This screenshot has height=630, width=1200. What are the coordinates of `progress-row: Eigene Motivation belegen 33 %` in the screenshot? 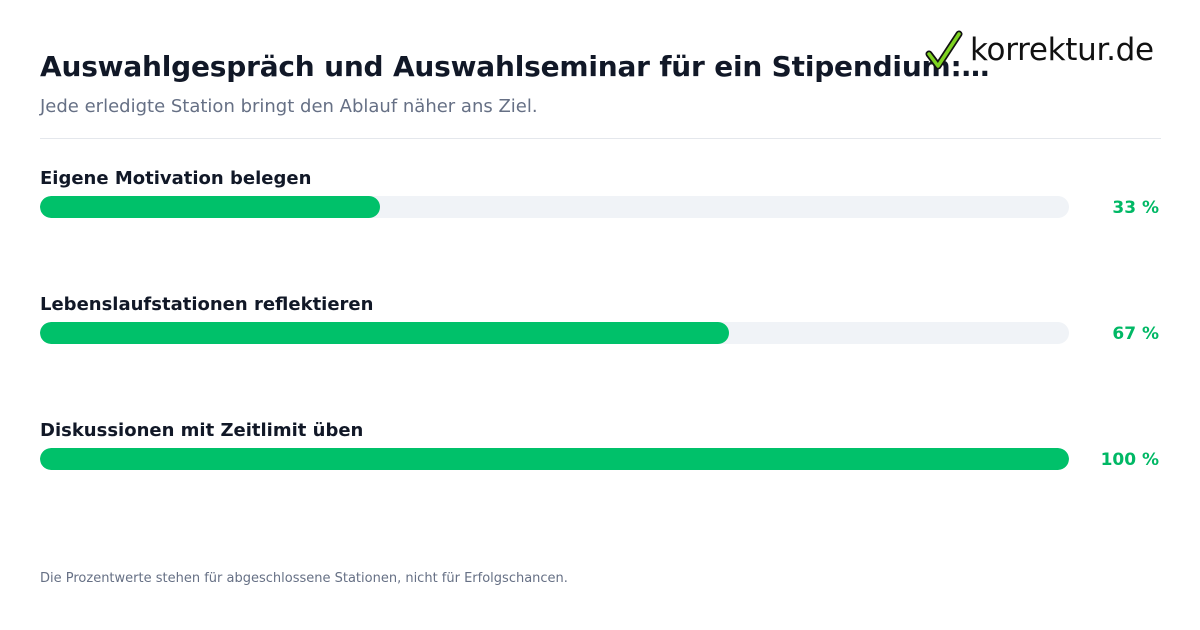 It's located at (600, 198).